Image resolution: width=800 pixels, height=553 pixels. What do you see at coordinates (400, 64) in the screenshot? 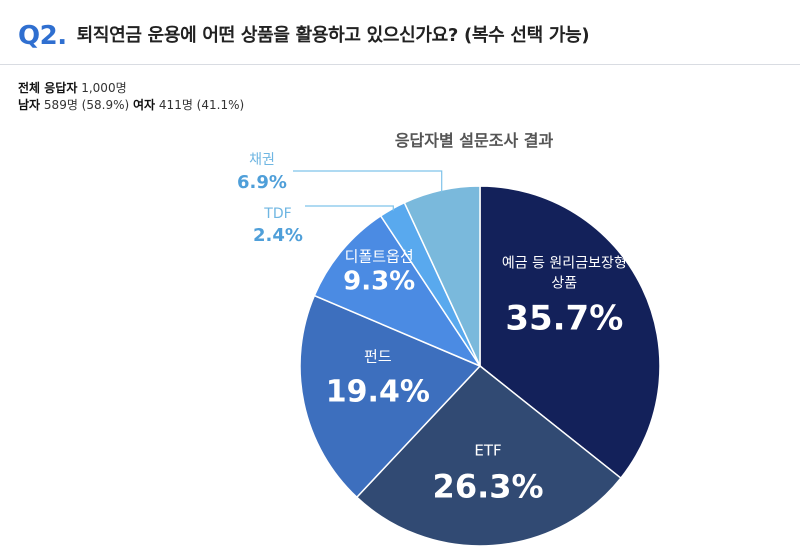
I see `header-divider` at bounding box center [400, 64].